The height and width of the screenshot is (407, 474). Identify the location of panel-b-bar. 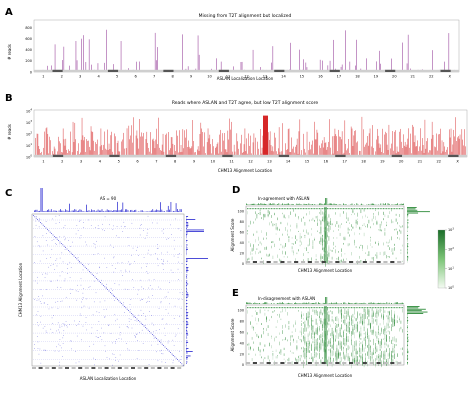
(263, 136).